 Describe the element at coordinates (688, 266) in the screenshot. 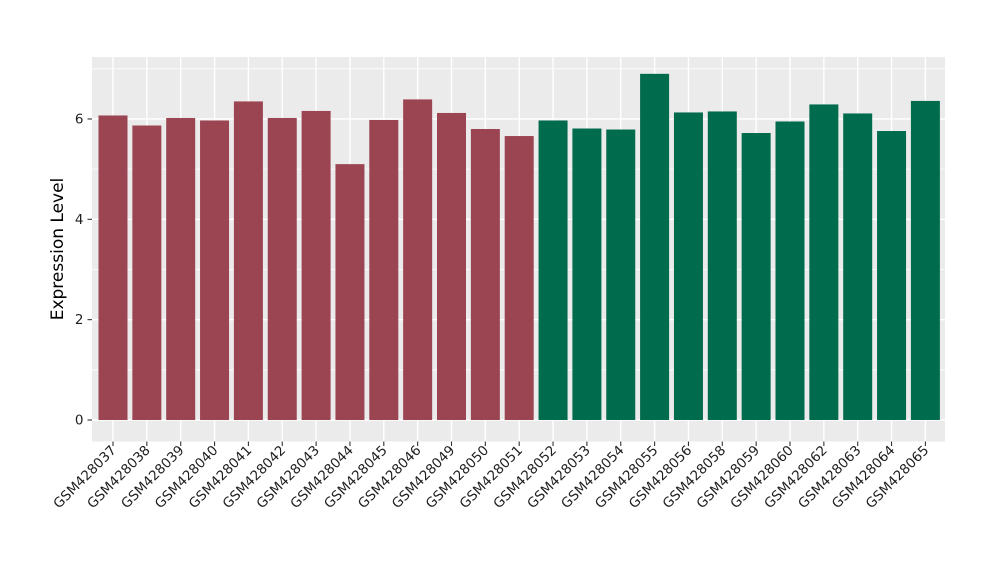

I see `bar-GSM428056` at that location.